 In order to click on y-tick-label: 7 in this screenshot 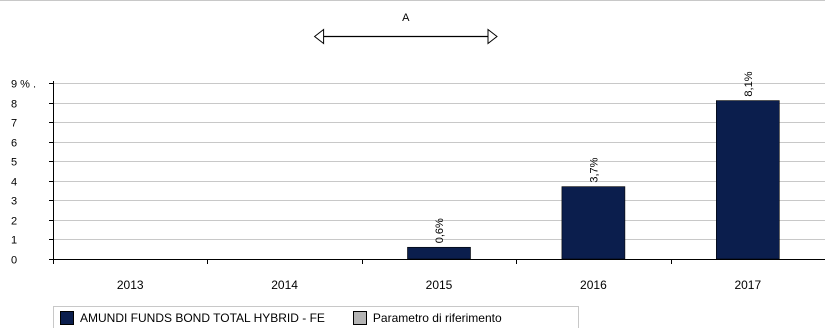, I will do `click(14, 124)`.